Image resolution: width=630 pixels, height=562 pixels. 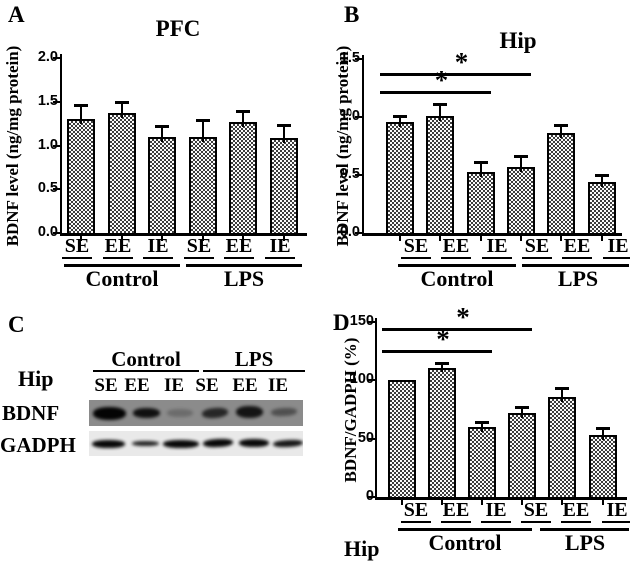 I want to click on chart-d-sig-star-1: *, so click(x=463, y=316).